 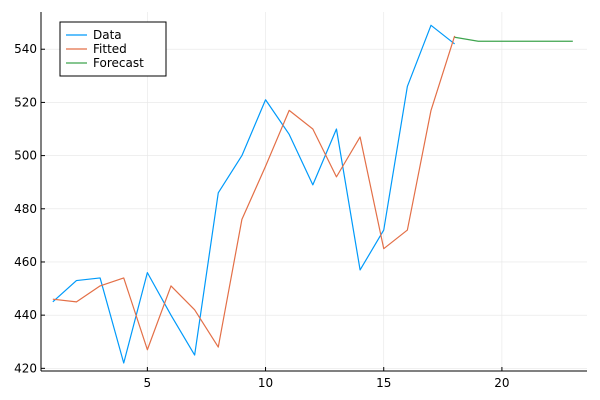 I want to click on y-tick-label: 420, so click(x=25, y=368).